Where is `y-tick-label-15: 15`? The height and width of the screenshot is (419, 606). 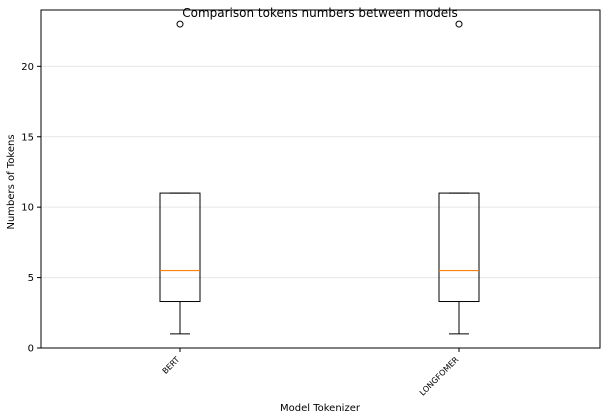 y-tick-label-15: 15 is located at coordinates (27, 137).